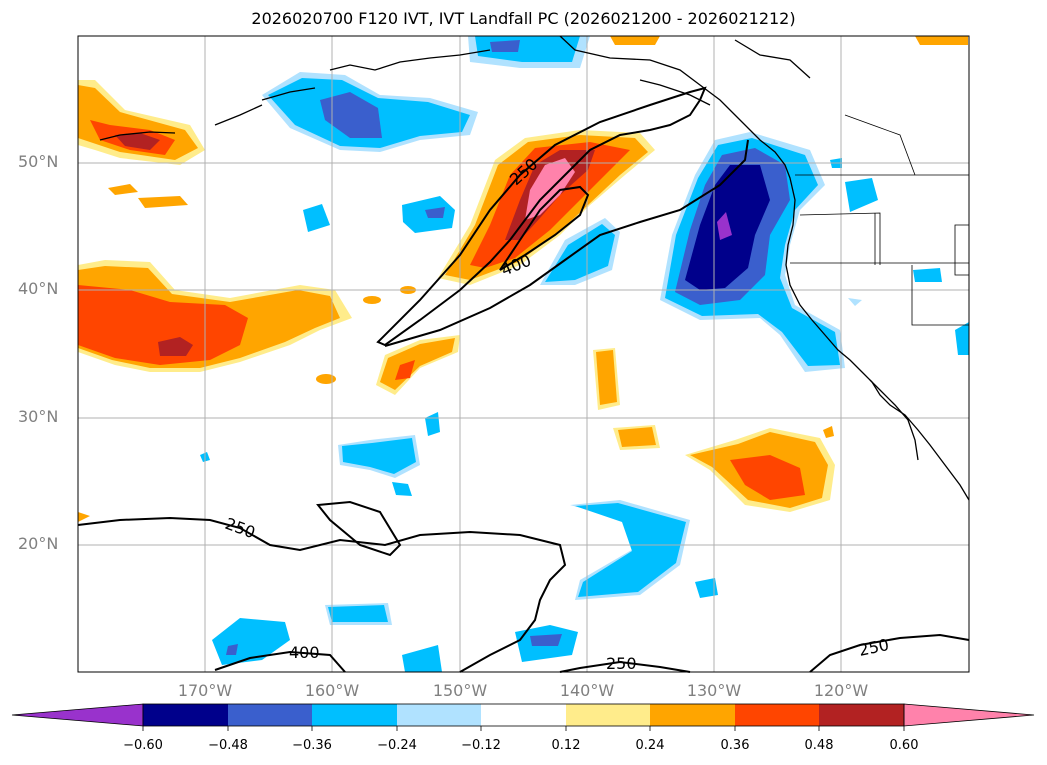  I want to click on colorbar-label-2: −0.48, so click(228, 745).